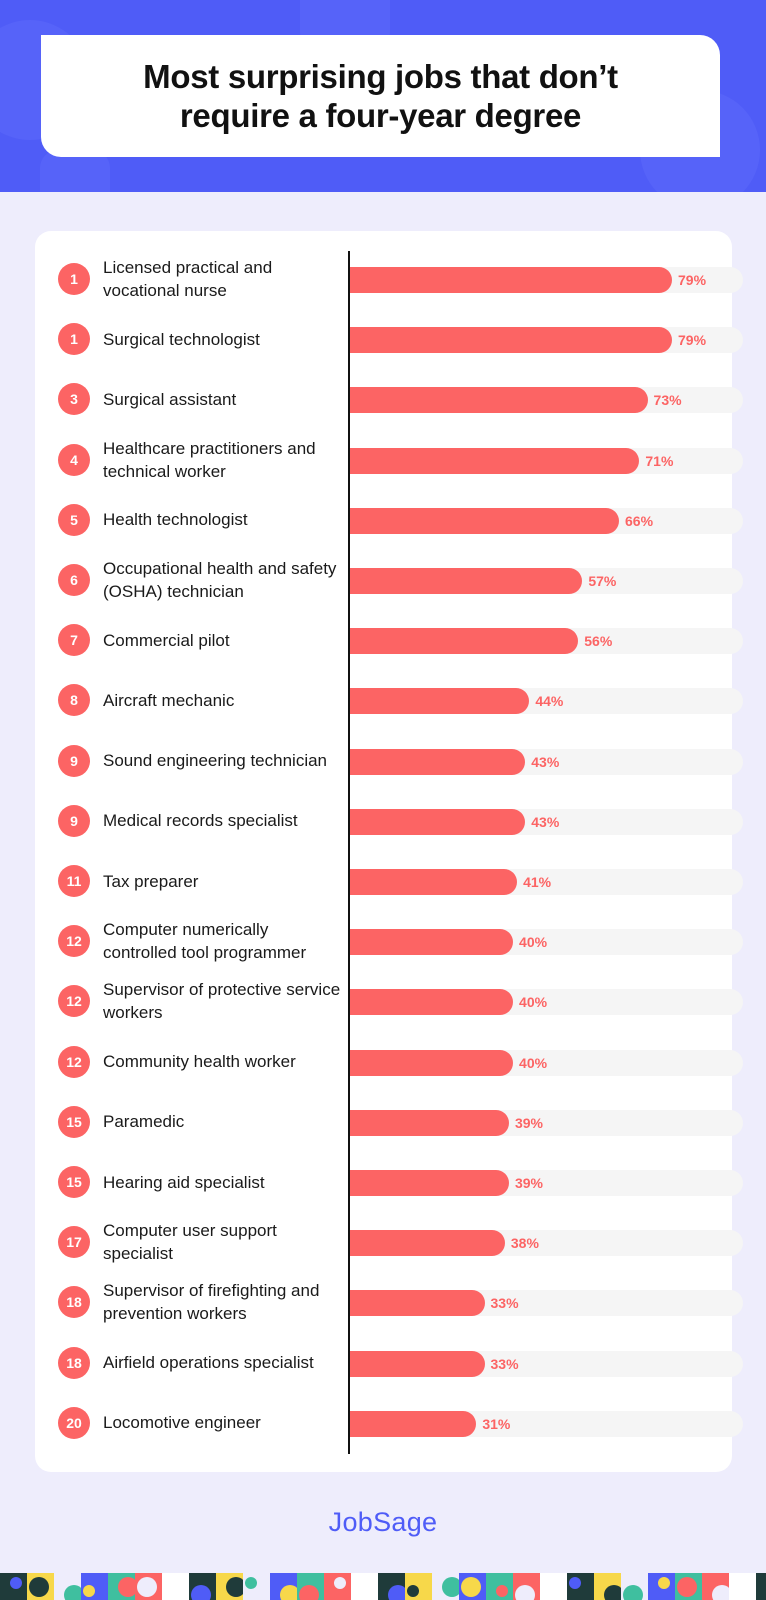  I want to click on value-label: 43%, so click(545, 821).